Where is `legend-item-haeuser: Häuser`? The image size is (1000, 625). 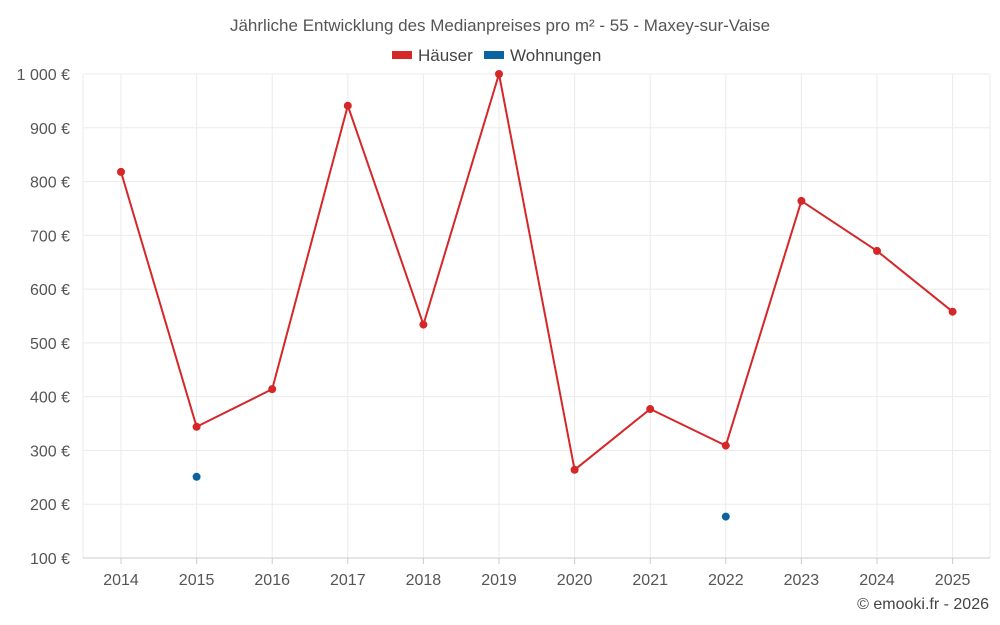
legend-item-haeuser: Häuser is located at coordinates (432, 55).